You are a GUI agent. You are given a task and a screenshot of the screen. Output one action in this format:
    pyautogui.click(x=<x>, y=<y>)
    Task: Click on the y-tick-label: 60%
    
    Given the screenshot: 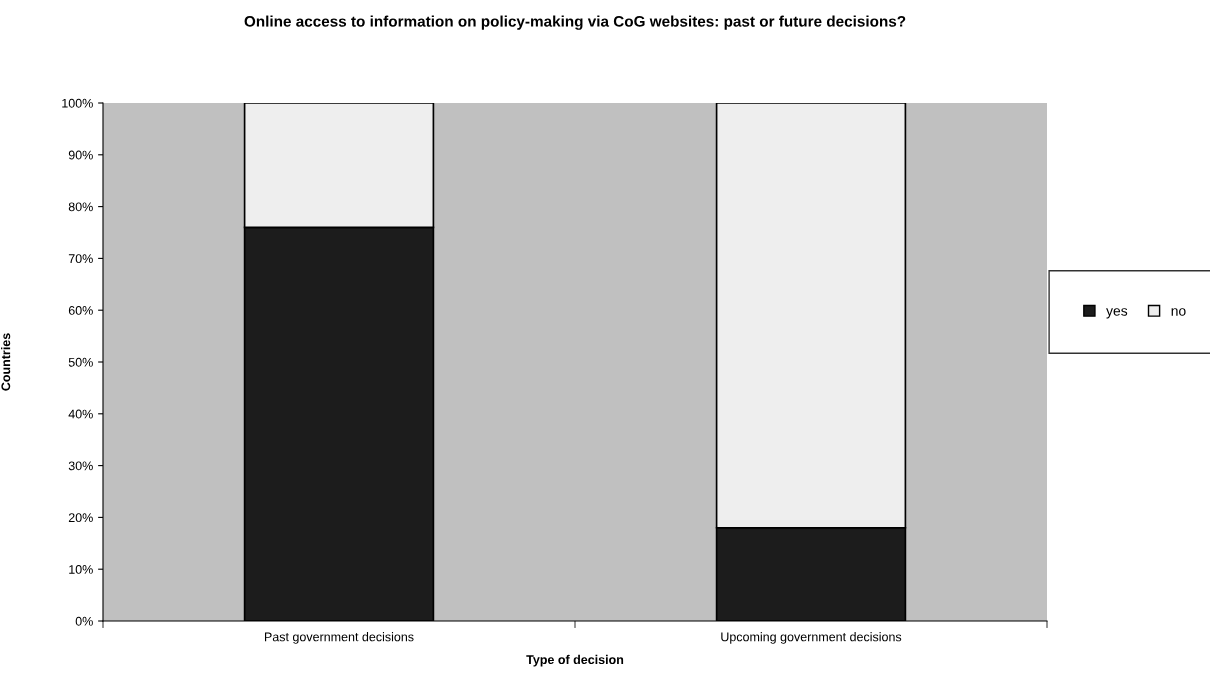 What is the action you would take?
    pyautogui.click(x=80, y=310)
    